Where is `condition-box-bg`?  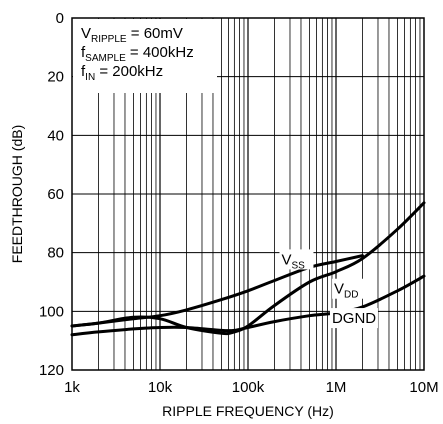 condition-box-bg is located at coordinates (145, 56).